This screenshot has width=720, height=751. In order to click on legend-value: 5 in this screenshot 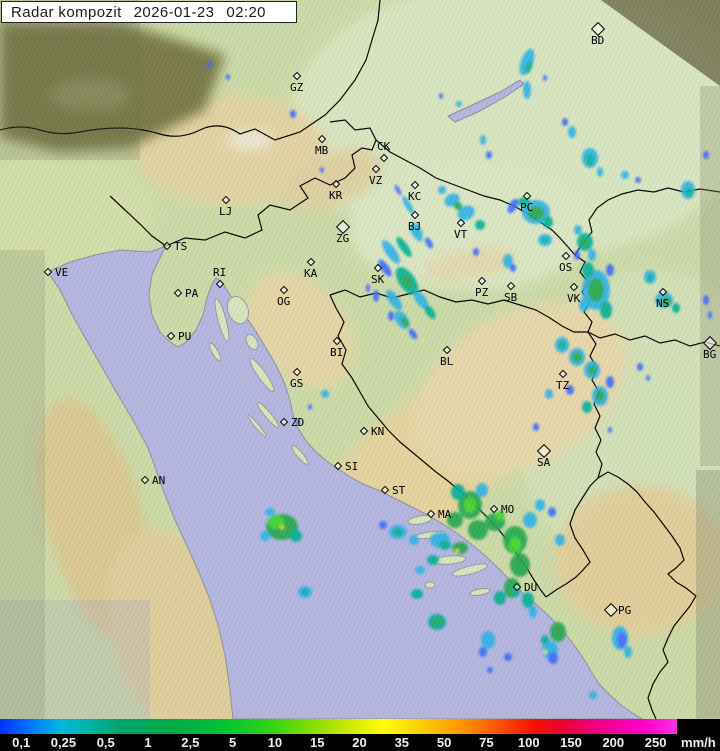, I will do `click(233, 742)`.